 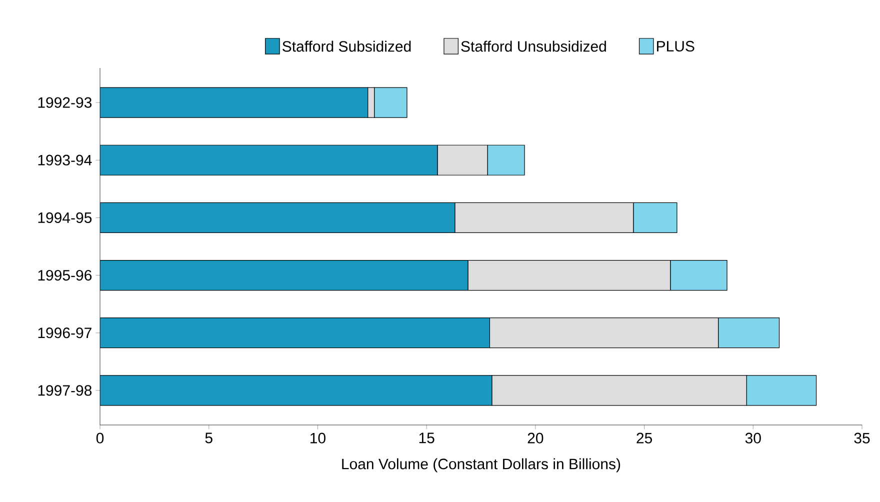 What do you see at coordinates (65, 333) in the screenshot?
I see `y-tick-label: 1996-97` at bounding box center [65, 333].